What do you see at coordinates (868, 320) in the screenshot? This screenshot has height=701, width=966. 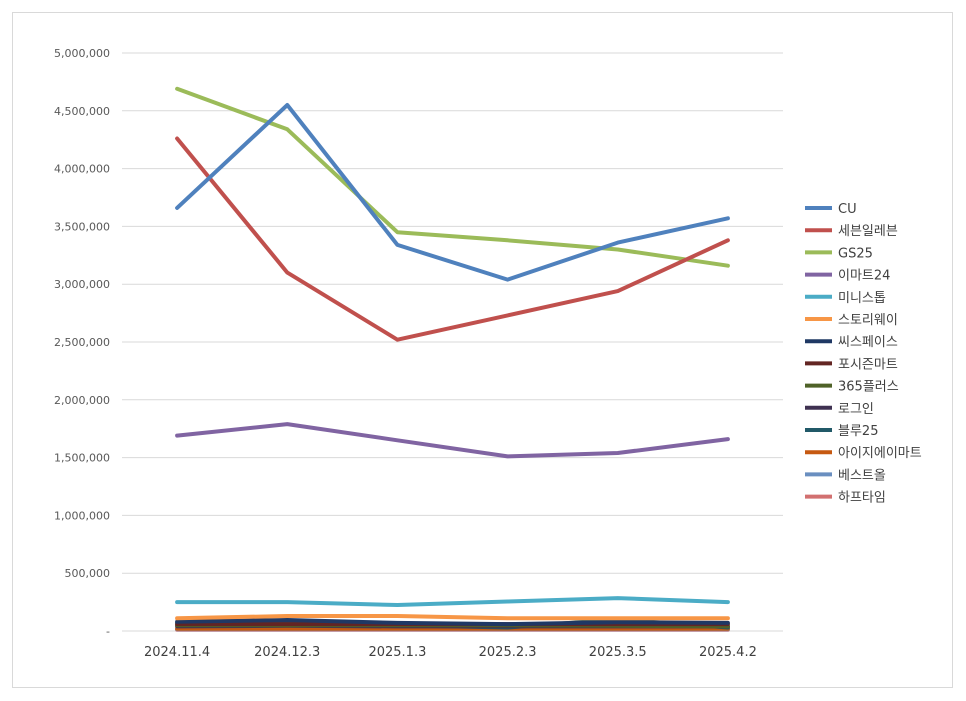 I see `legend-label: 스토리웨이` at bounding box center [868, 320].